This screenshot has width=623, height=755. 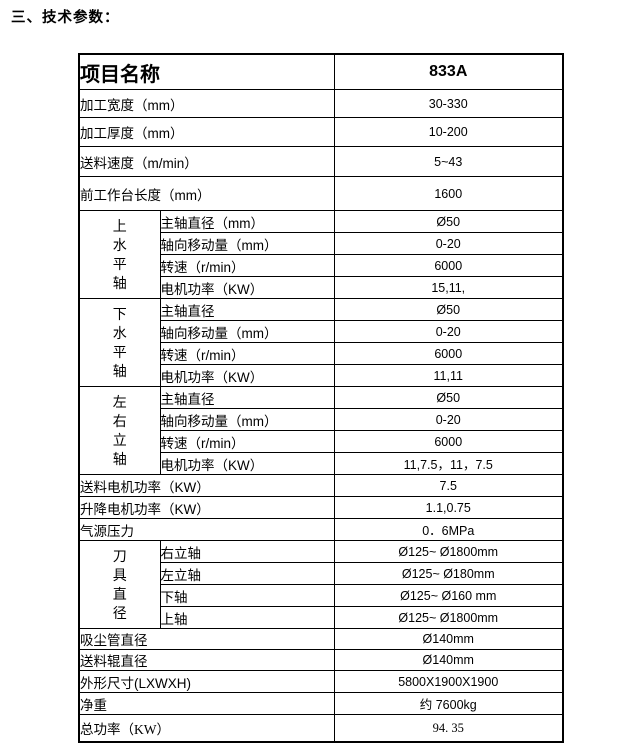 What do you see at coordinates (448, 485) in the screenshot?
I see `spec-value-cell: 7.5` at bounding box center [448, 485].